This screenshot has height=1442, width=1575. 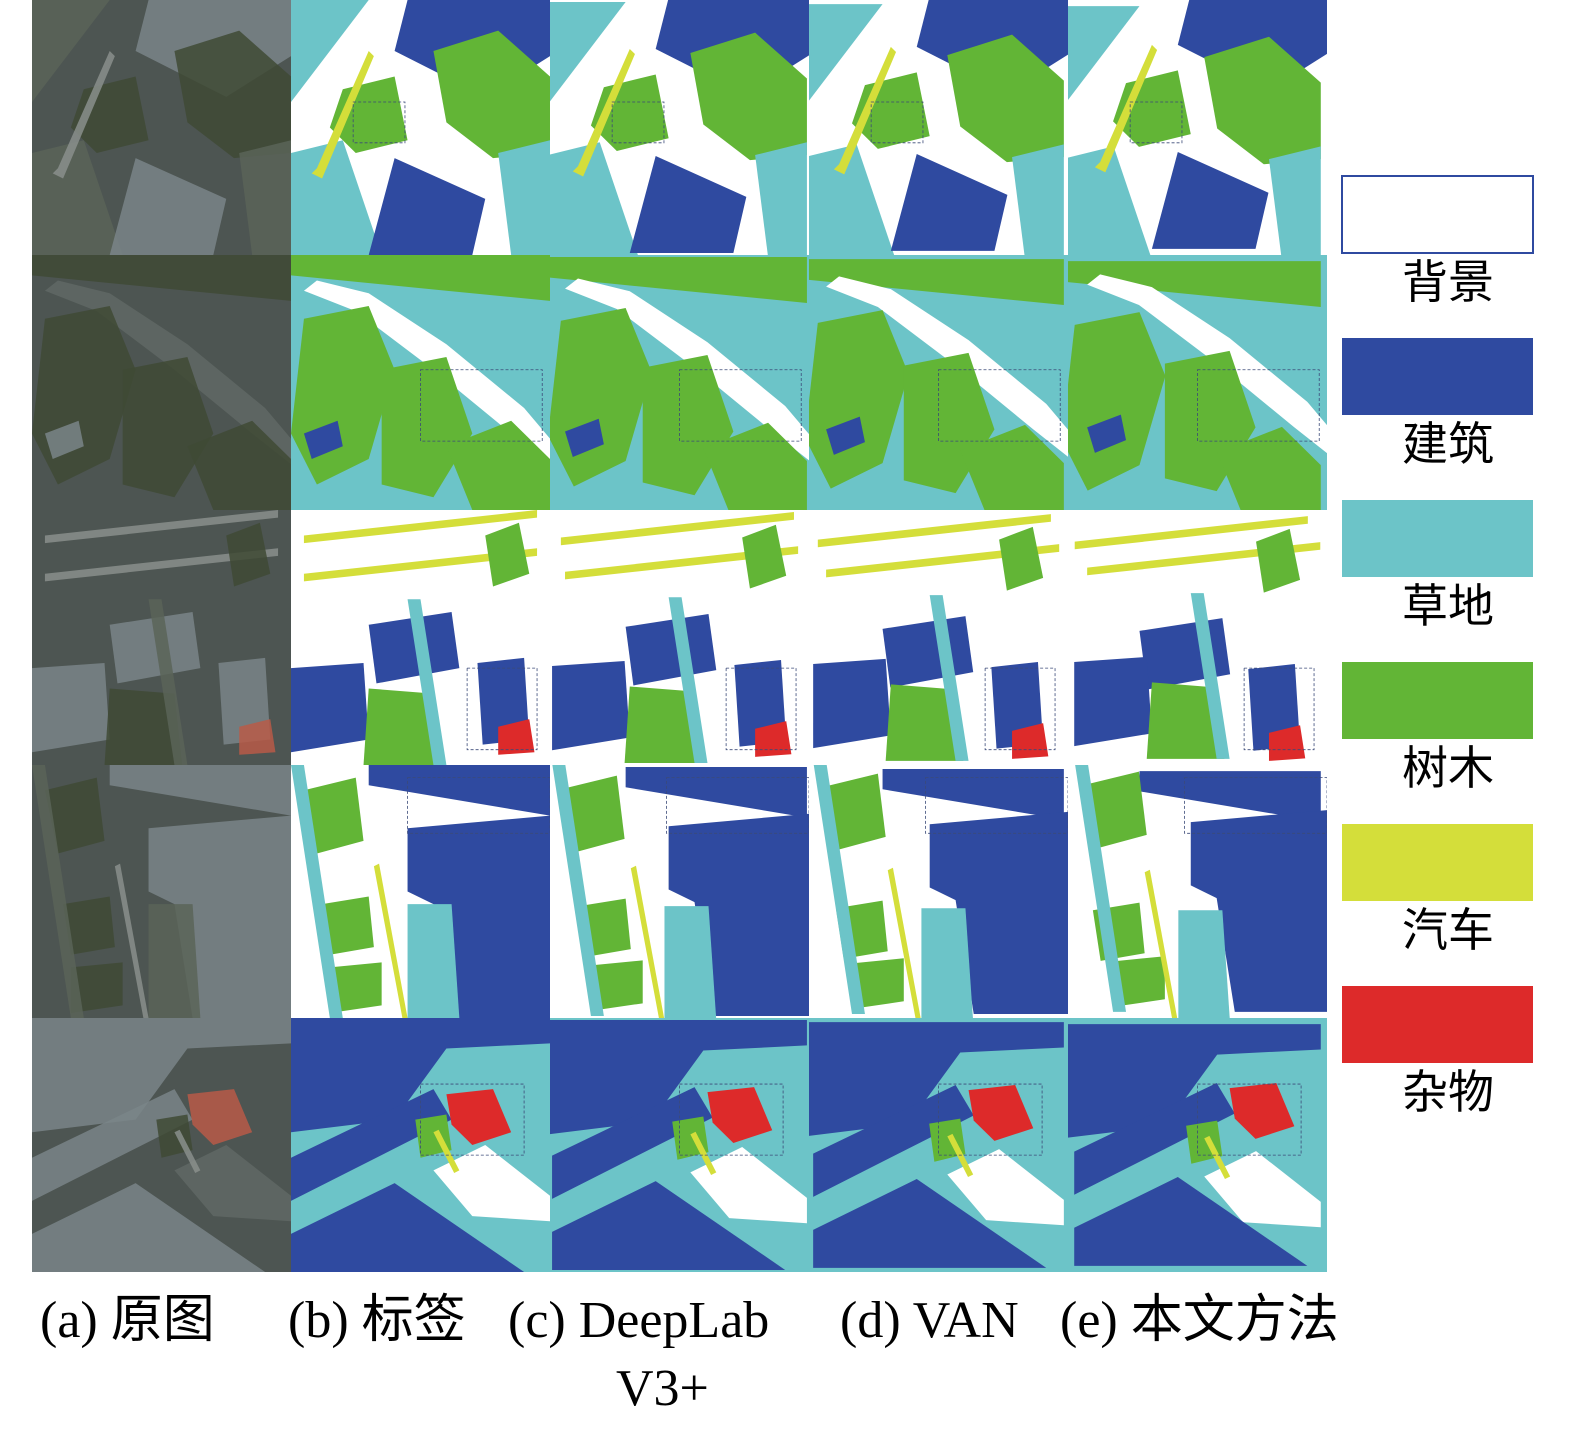 What do you see at coordinates (1448, 282) in the screenshot?
I see `legend-label: 背景` at bounding box center [1448, 282].